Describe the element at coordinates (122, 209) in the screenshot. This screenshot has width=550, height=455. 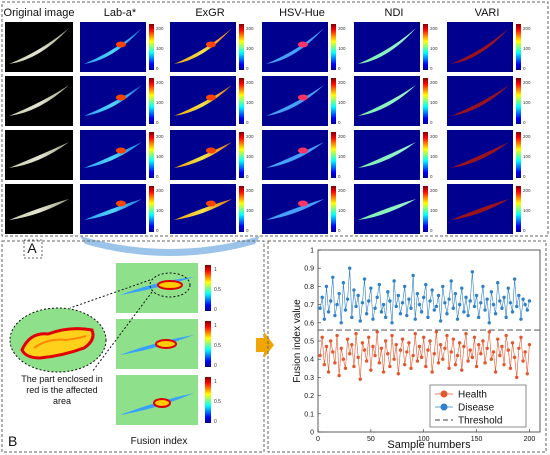
I see `cell-r3-c1: 200 100 0` at that location.